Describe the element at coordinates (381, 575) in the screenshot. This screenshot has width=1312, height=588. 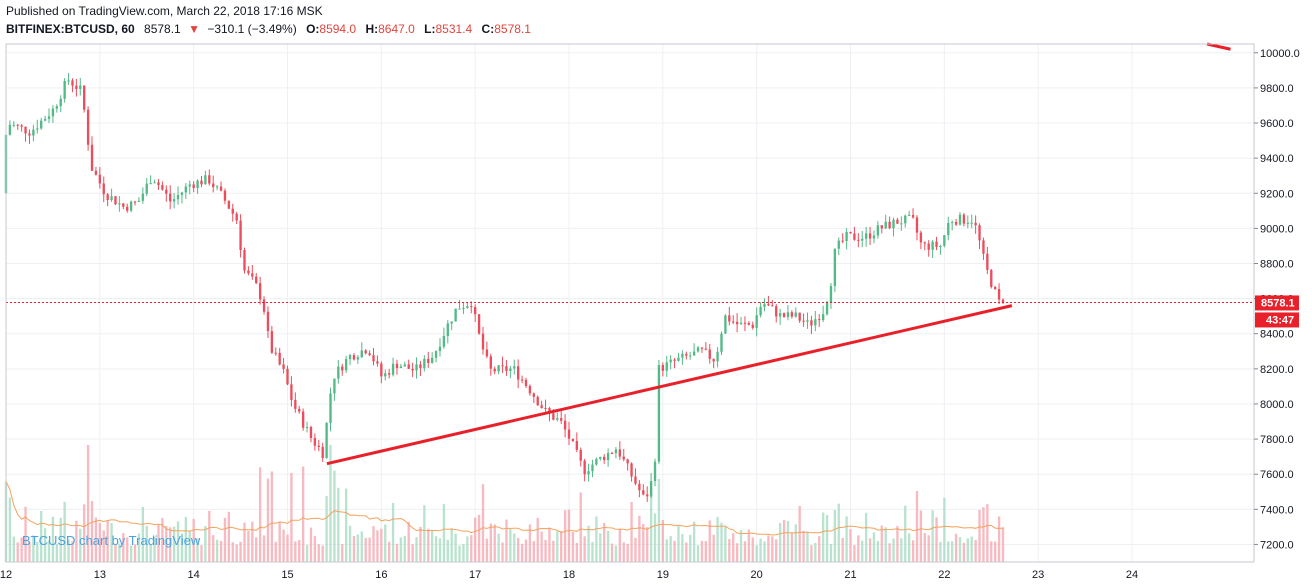
I see `x-tick-label: 16` at that location.